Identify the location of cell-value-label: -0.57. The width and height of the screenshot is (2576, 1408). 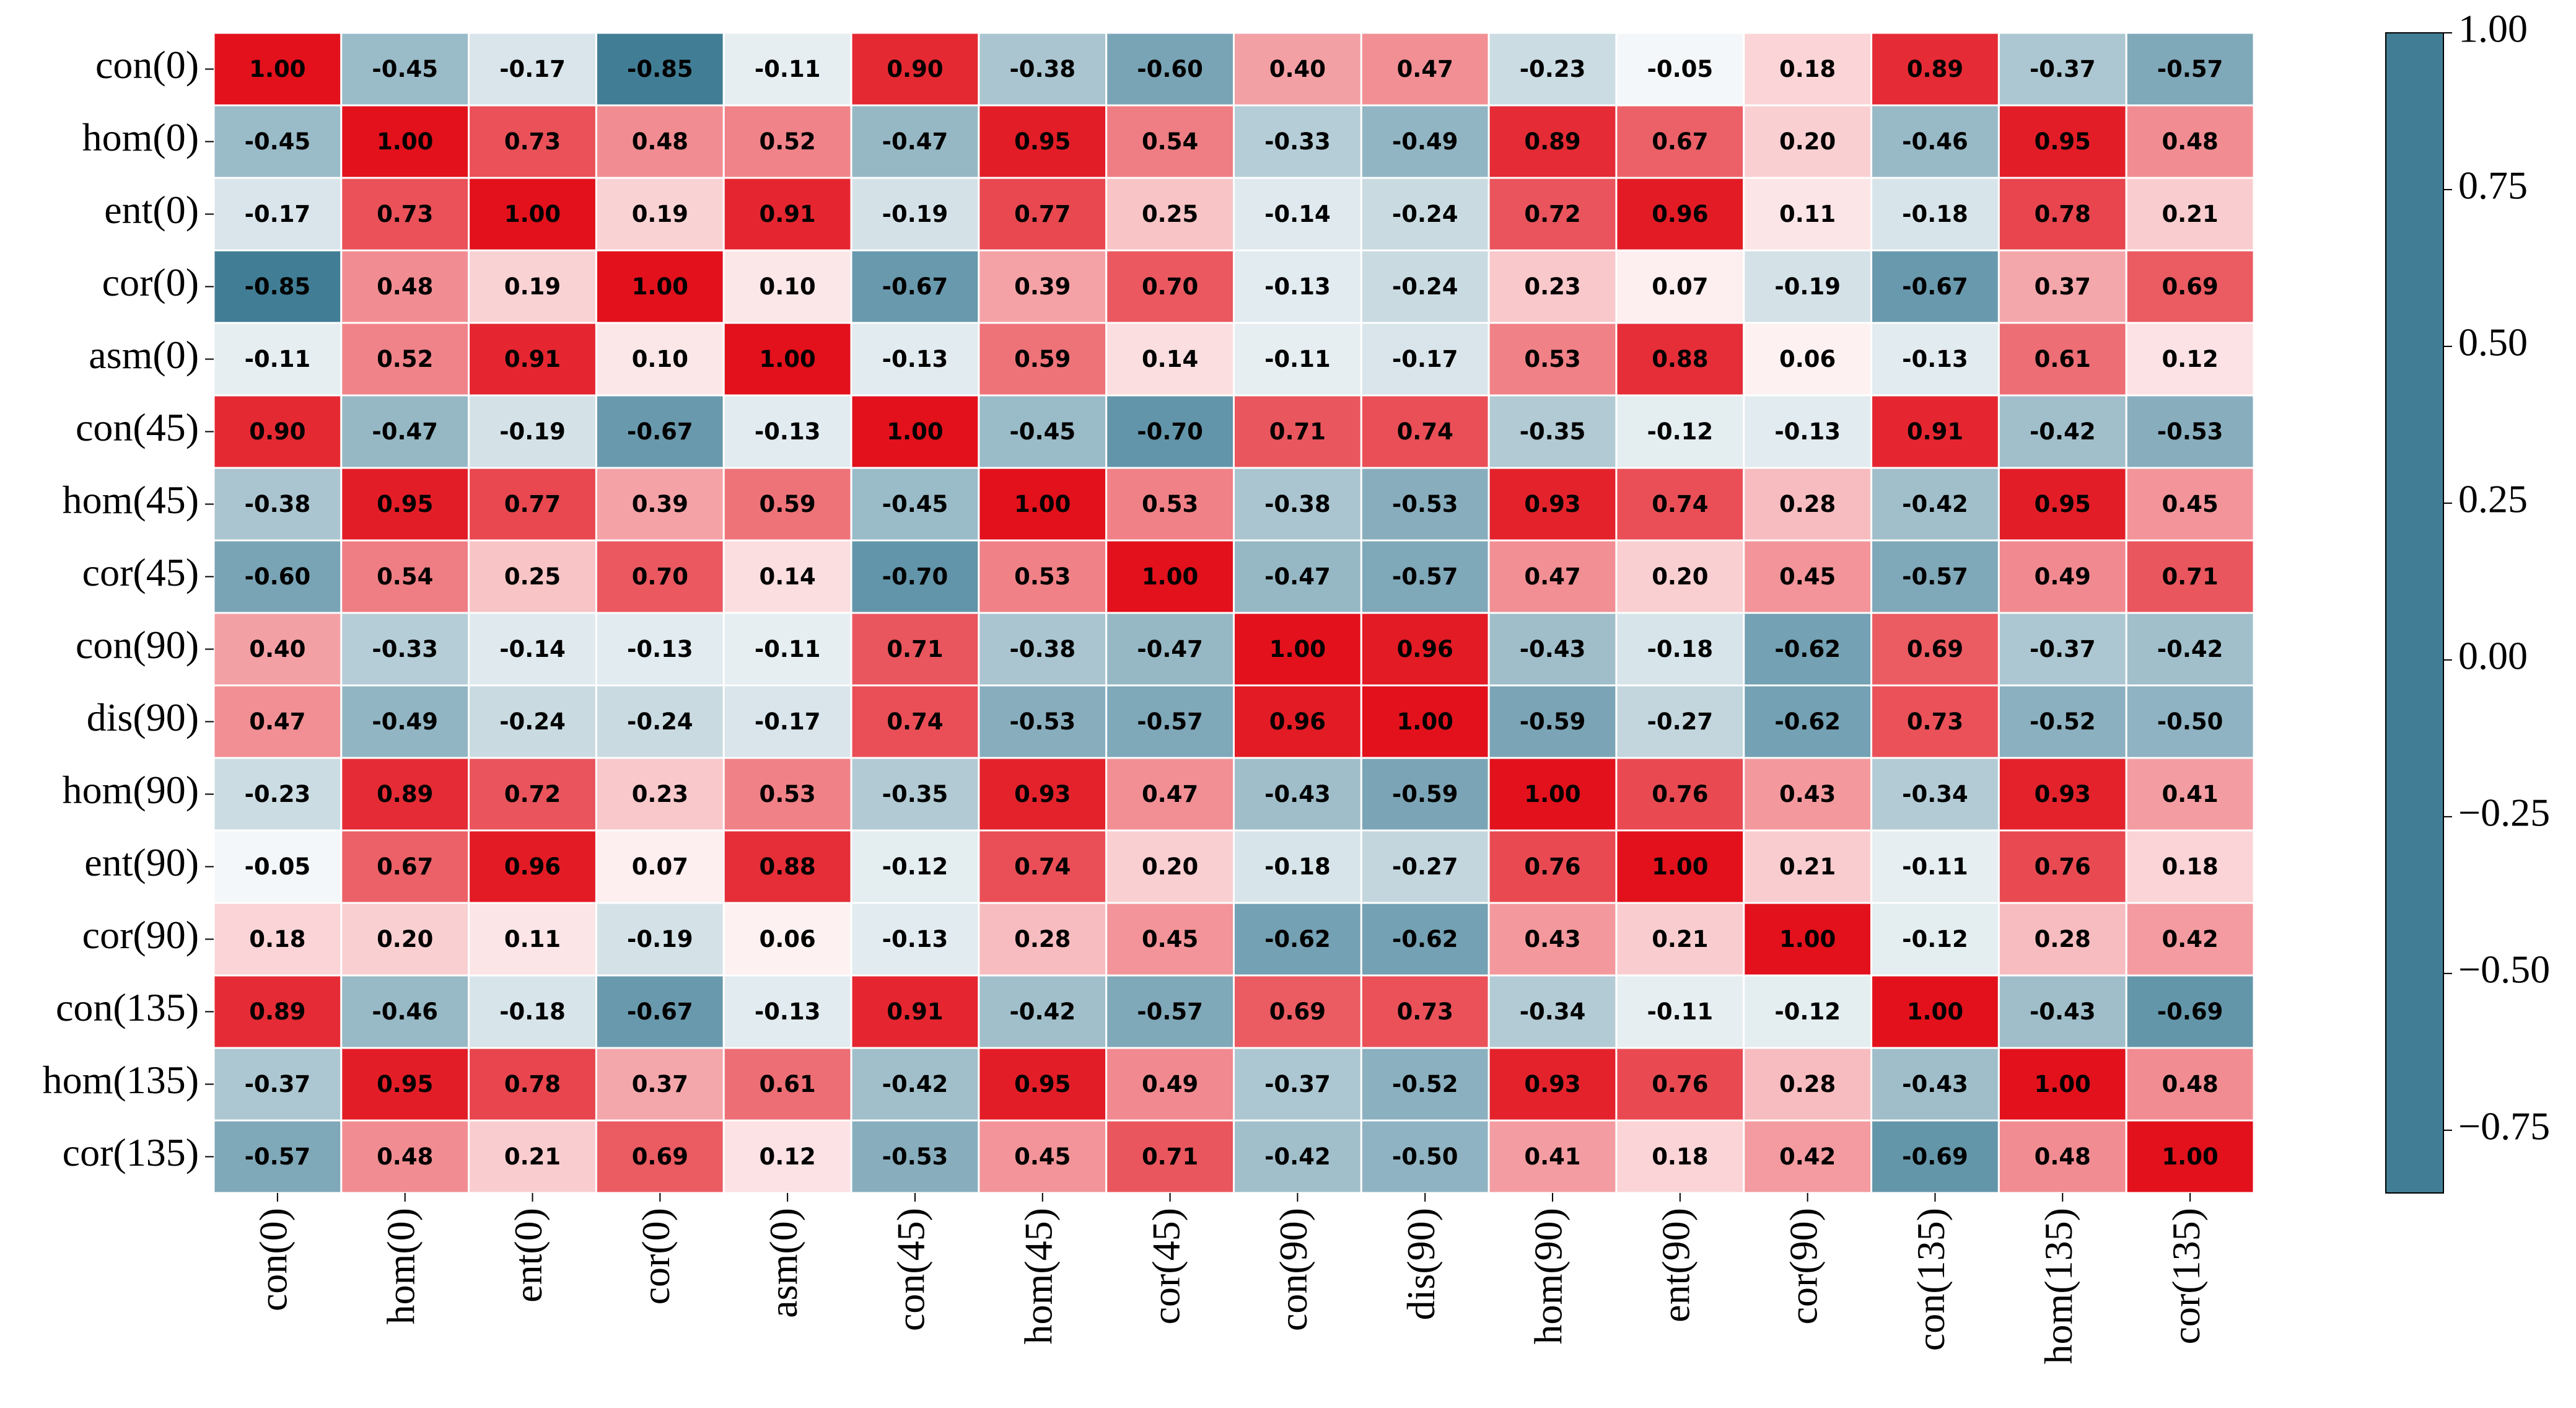
(1935, 576).